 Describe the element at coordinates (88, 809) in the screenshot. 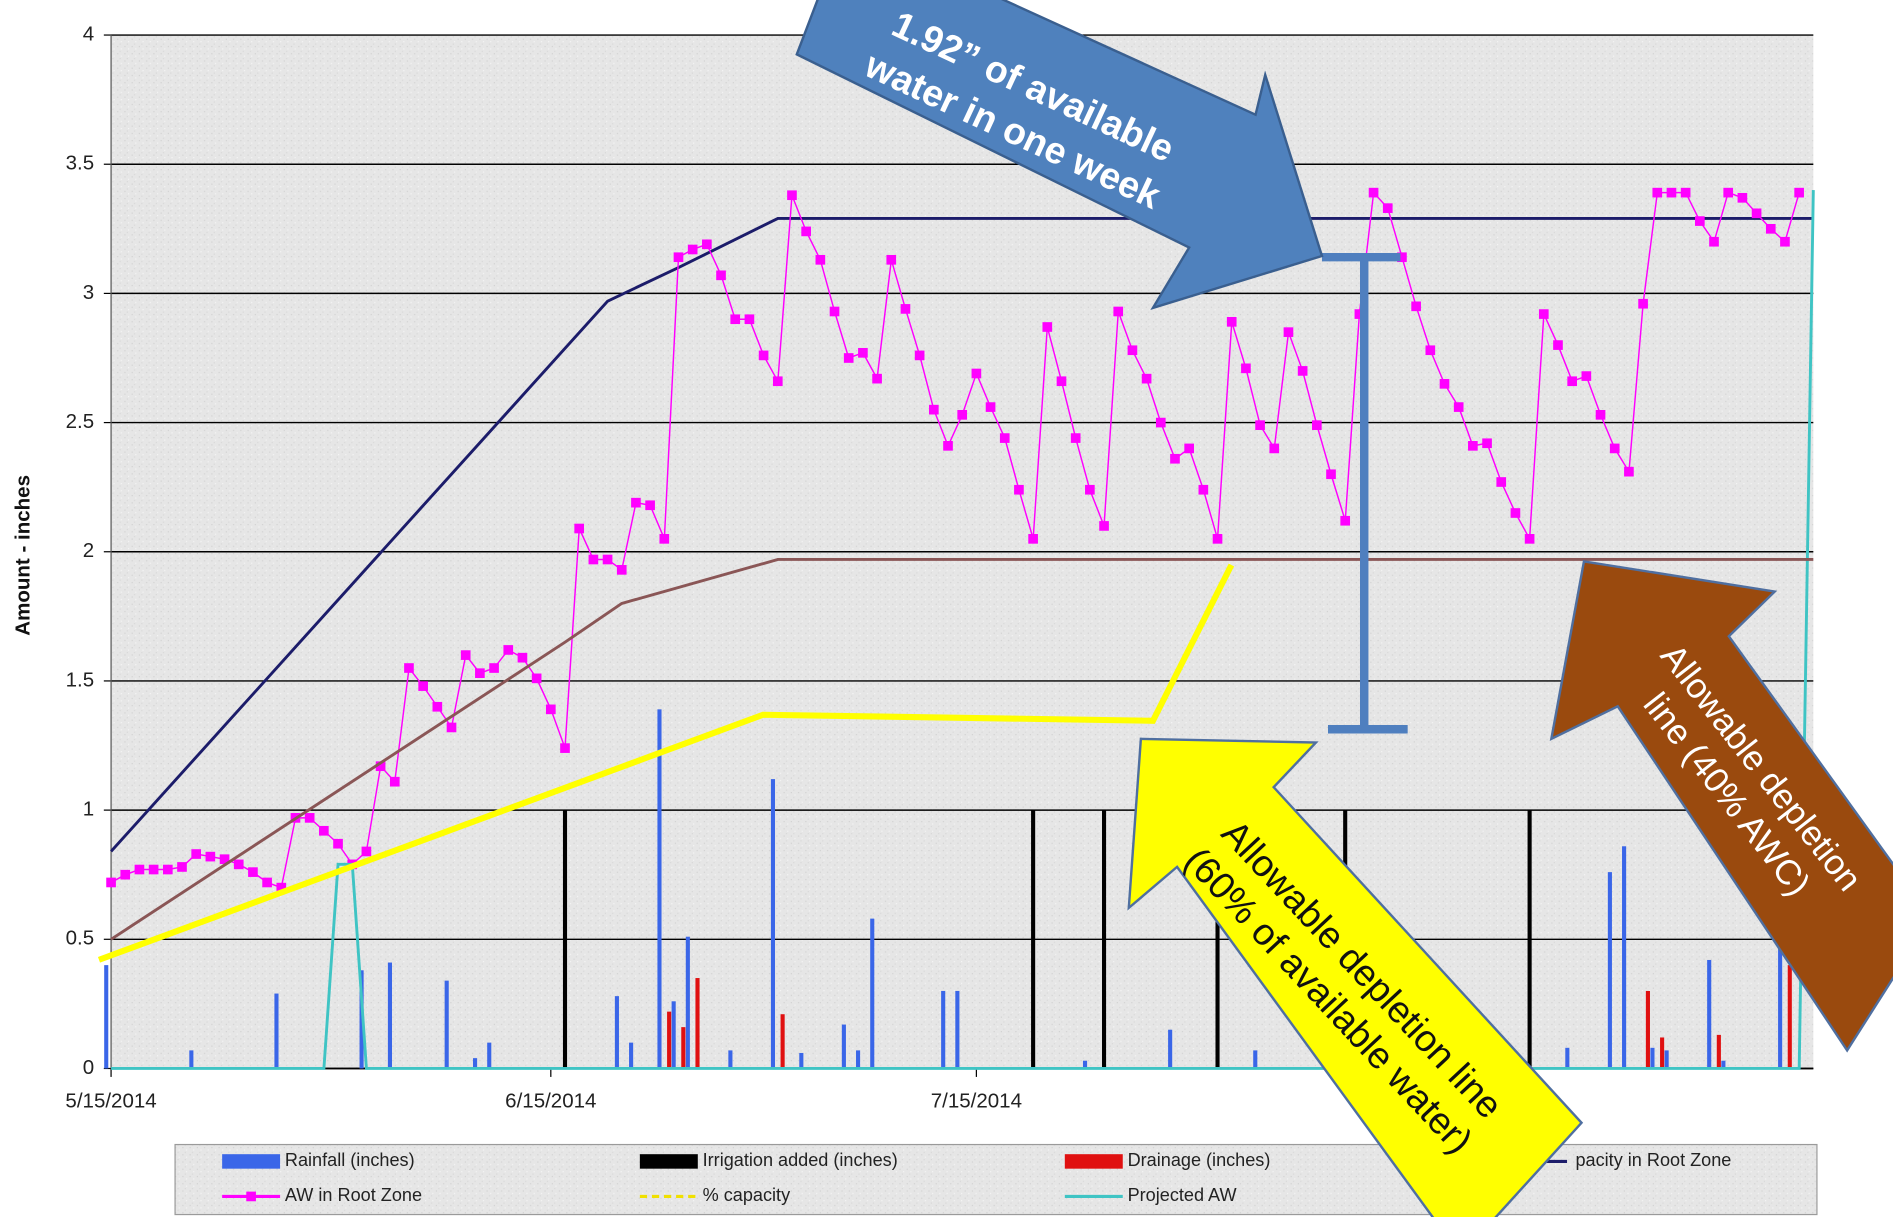

I see `y-tick-label: 1` at that location.